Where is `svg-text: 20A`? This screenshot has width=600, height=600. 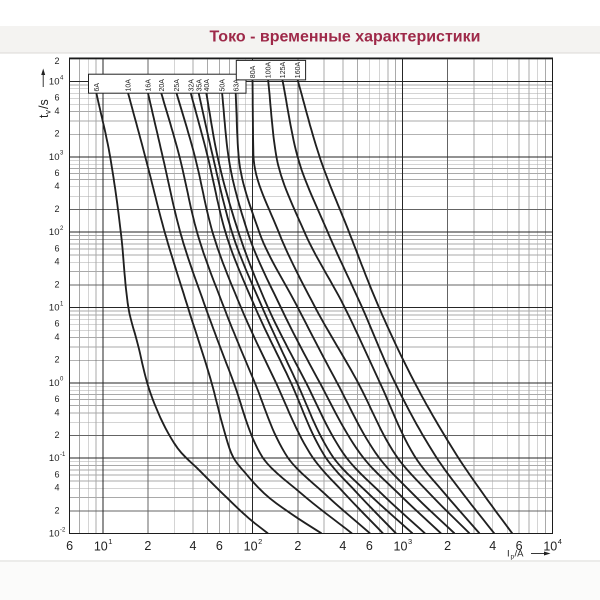
svg-text: 20A is located at coordinates (162, 85).